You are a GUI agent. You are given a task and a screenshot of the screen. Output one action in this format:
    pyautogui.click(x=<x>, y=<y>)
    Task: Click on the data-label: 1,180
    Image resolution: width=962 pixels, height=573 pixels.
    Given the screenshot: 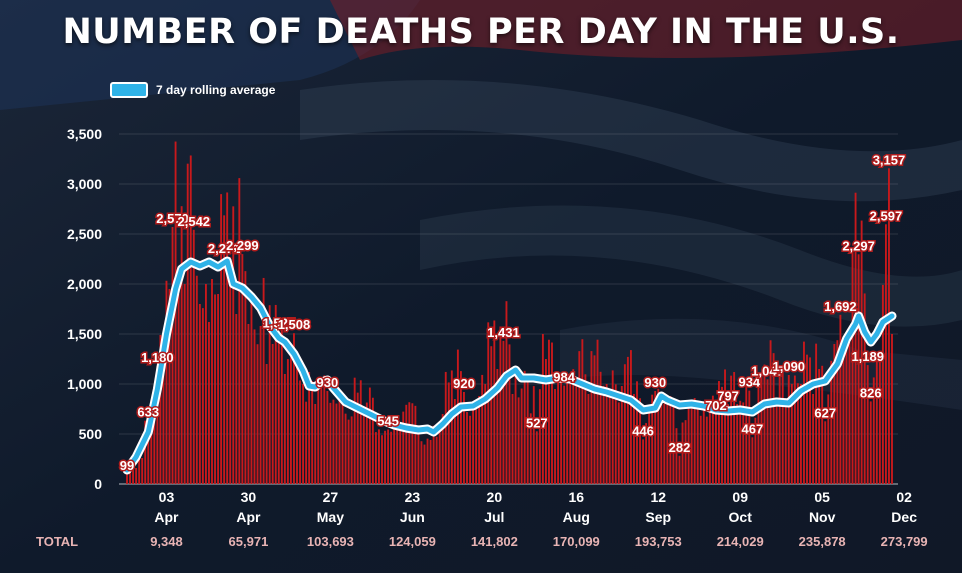 What is the action you would take?
    pyautogui.click(x=157, y=357)
    